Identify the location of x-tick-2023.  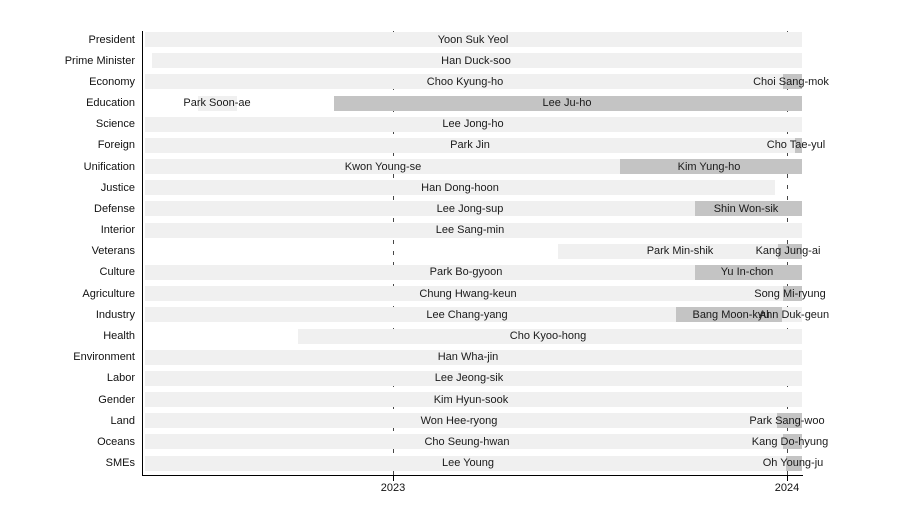
(393, 477).